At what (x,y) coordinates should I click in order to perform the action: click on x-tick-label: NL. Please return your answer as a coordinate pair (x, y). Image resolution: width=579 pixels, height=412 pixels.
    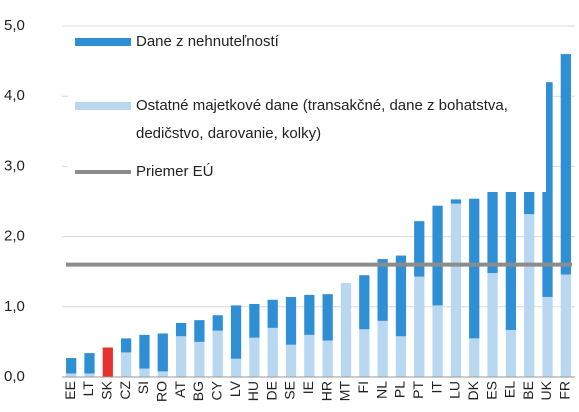
    Looking at the image, I should click on (381, 390).